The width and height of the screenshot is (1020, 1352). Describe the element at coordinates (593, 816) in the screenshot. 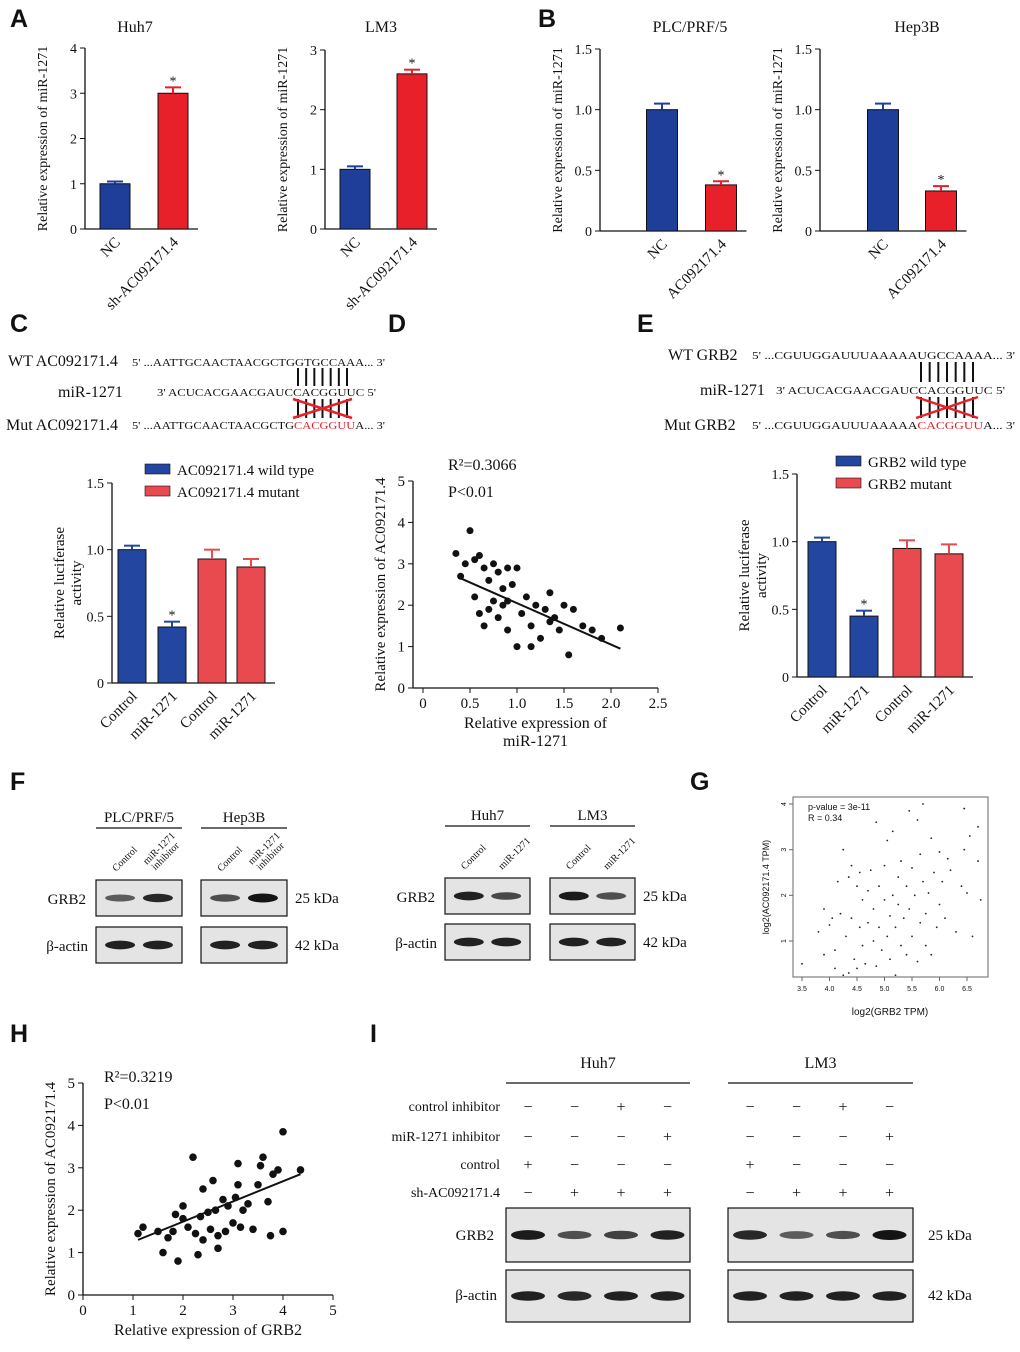

I see `cell-line-label: LM3` at that location.